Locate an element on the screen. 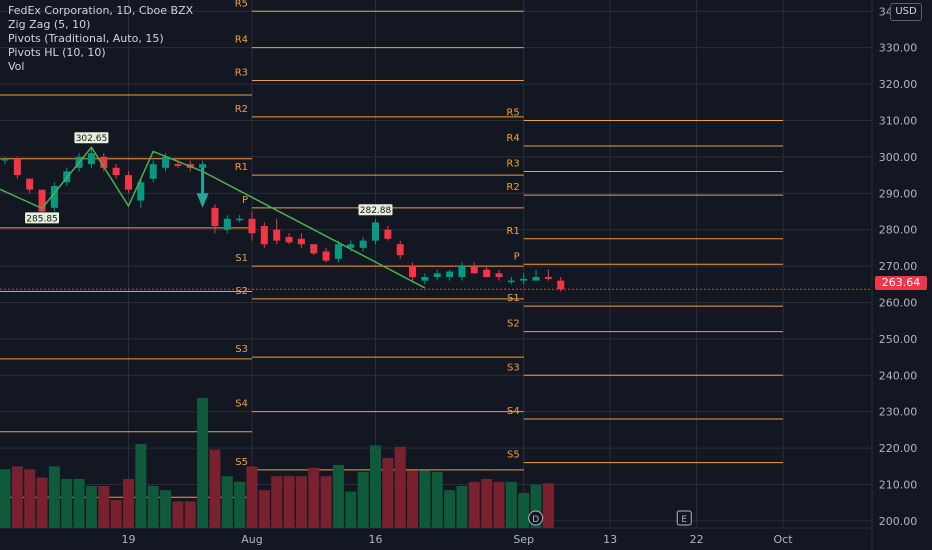 This screenshot has width=932, height=550. zigzag-label: 302.65 is located at coordinates (92, 139).